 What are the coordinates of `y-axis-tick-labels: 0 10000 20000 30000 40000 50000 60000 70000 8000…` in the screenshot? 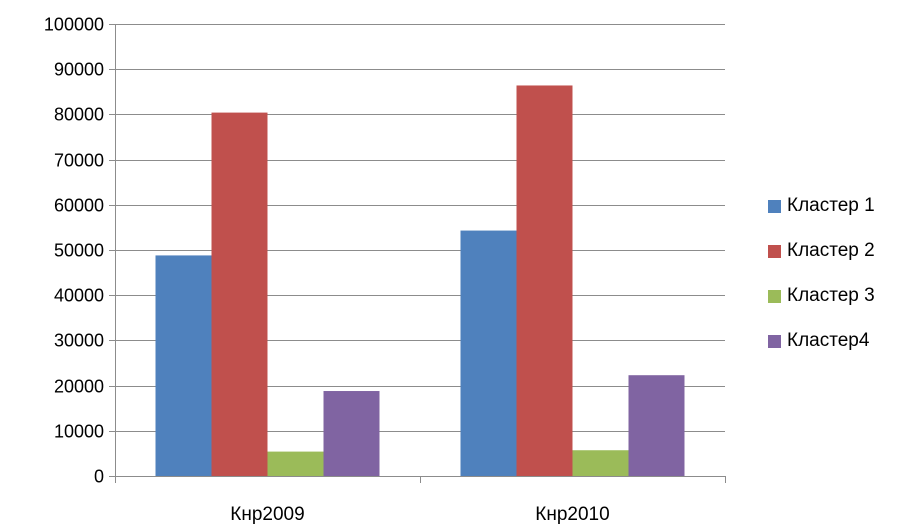 It's located at (74, 251).